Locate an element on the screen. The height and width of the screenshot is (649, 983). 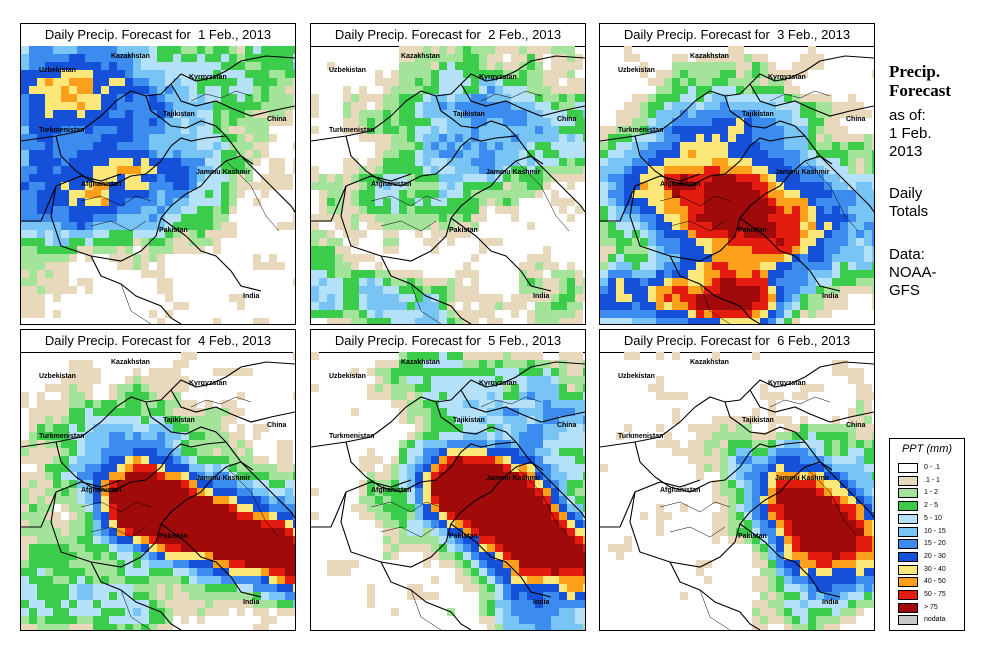
border-line is located at coordinates (790, 254).